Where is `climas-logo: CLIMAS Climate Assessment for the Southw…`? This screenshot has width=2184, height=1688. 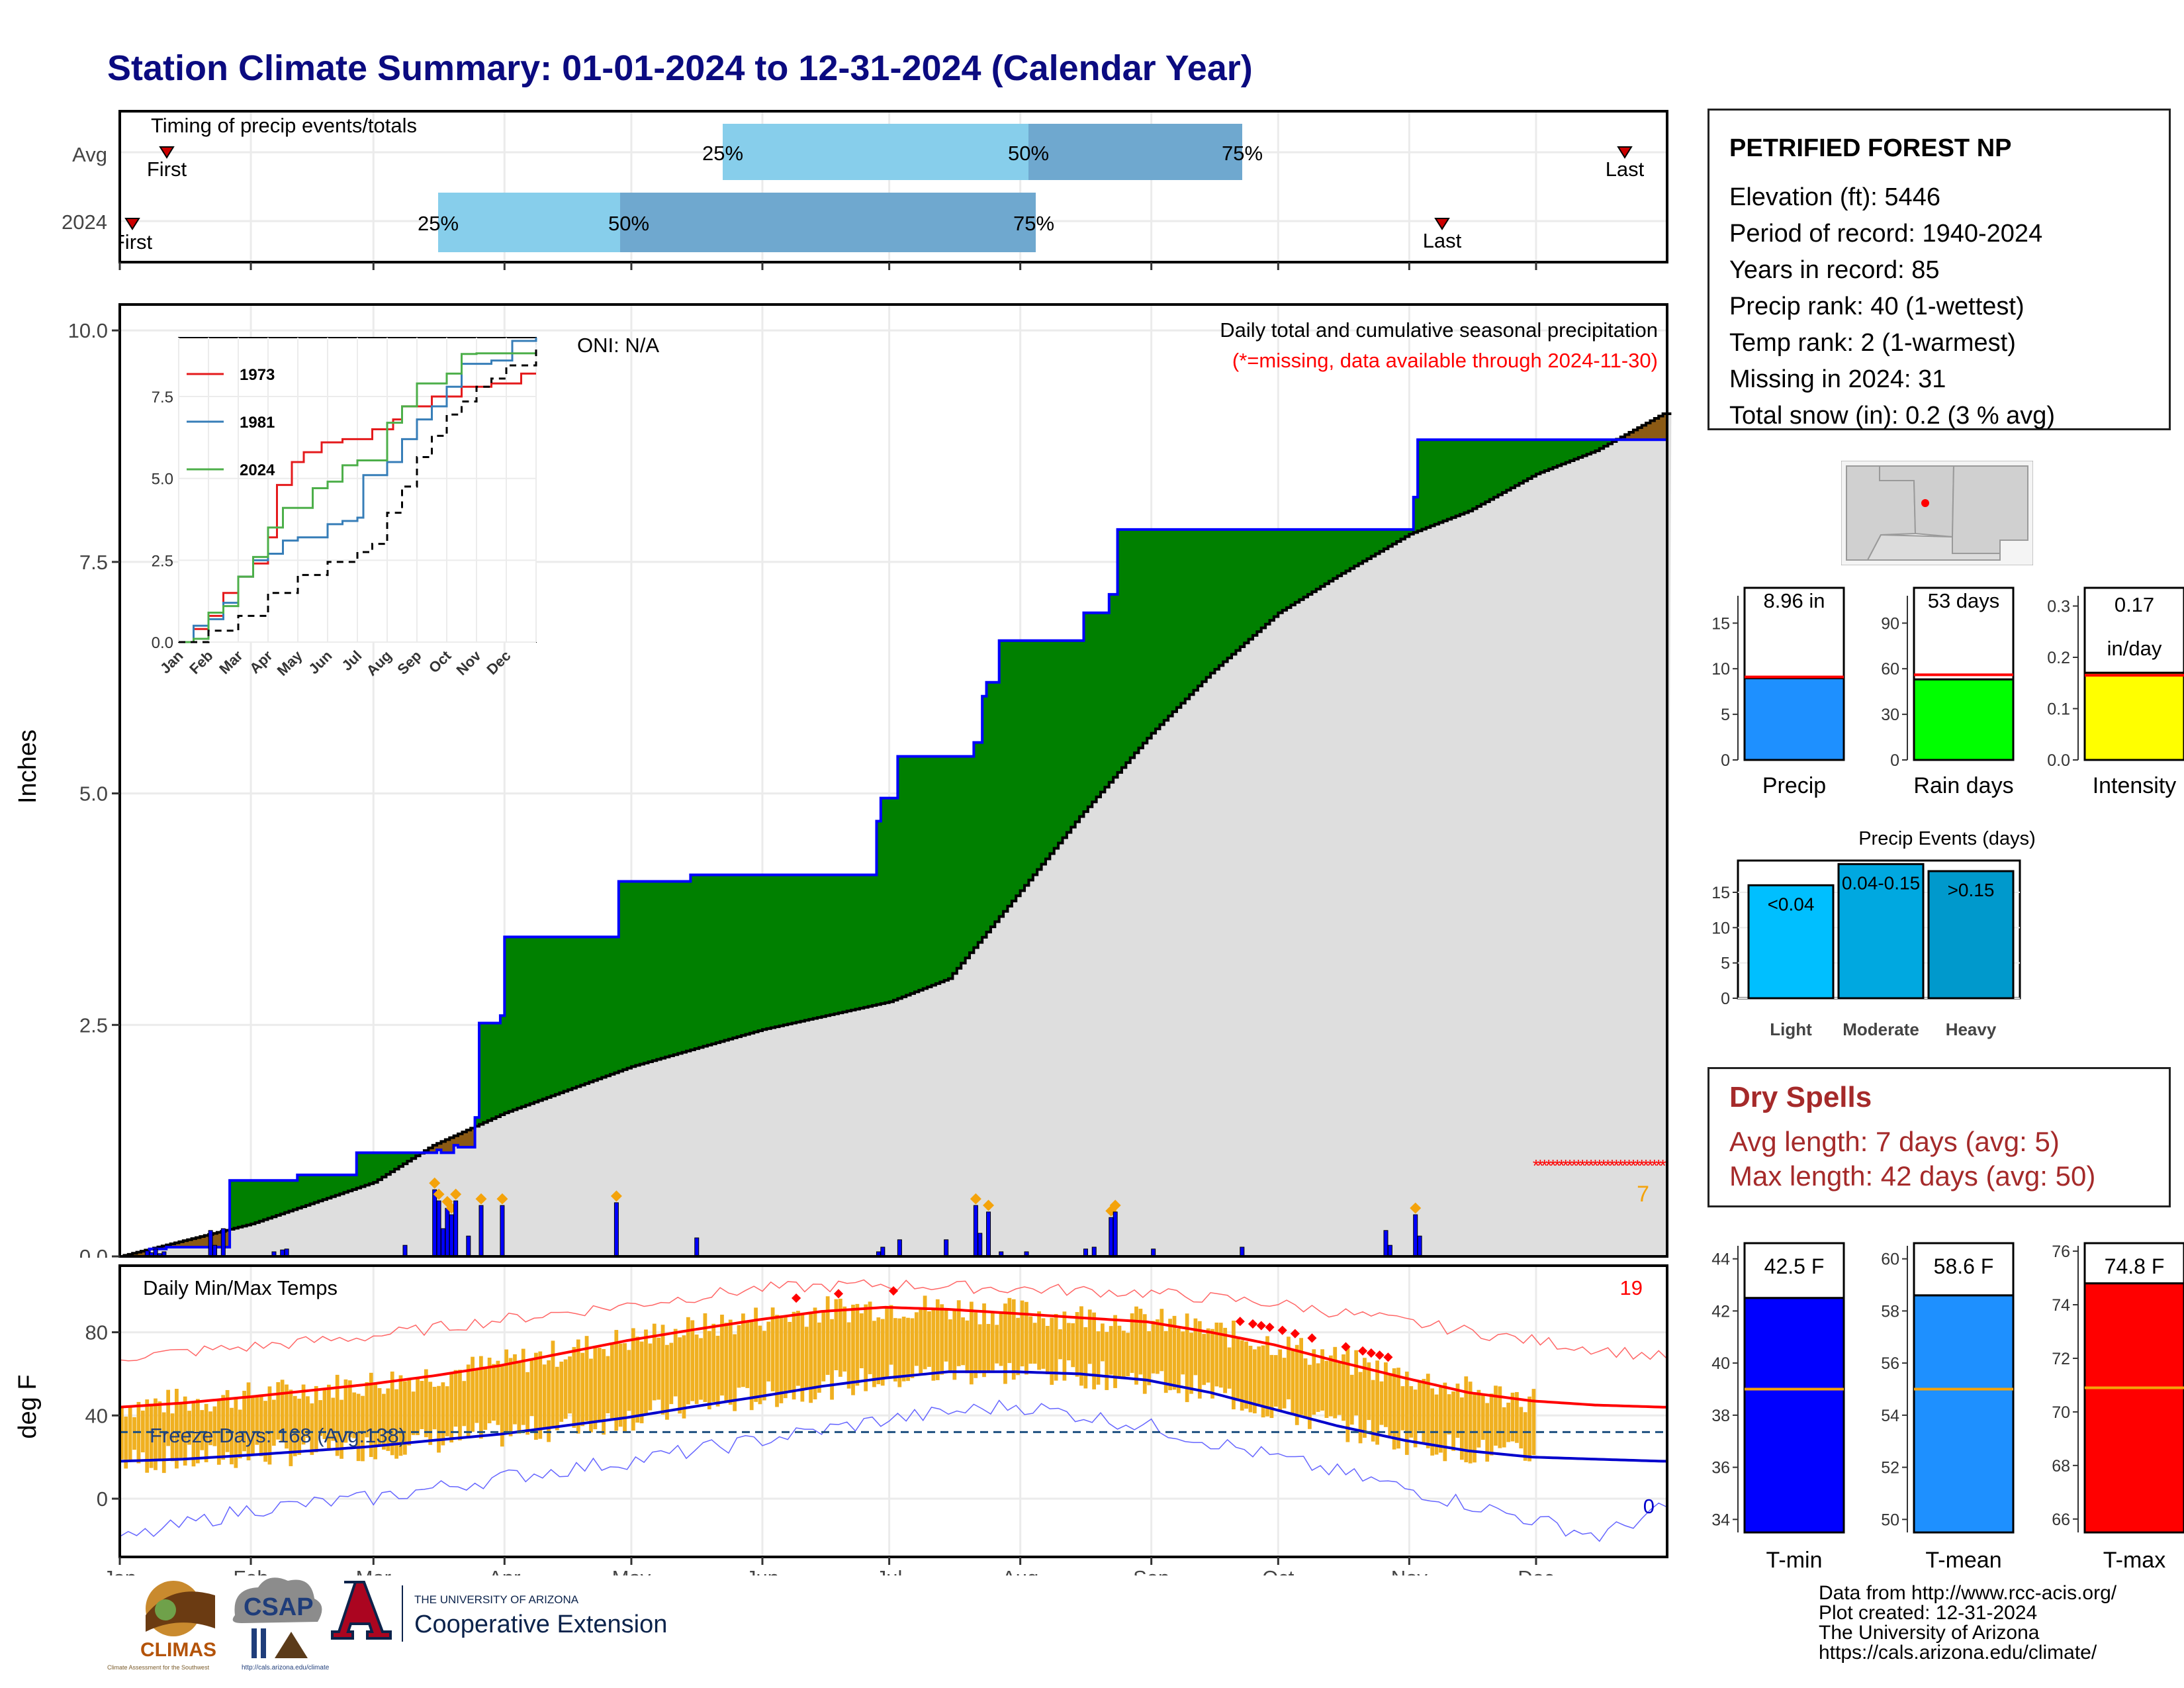
climas-logo: CLIMAS Climate Assessment for the Southw… is located at coordinates (161, 1626).